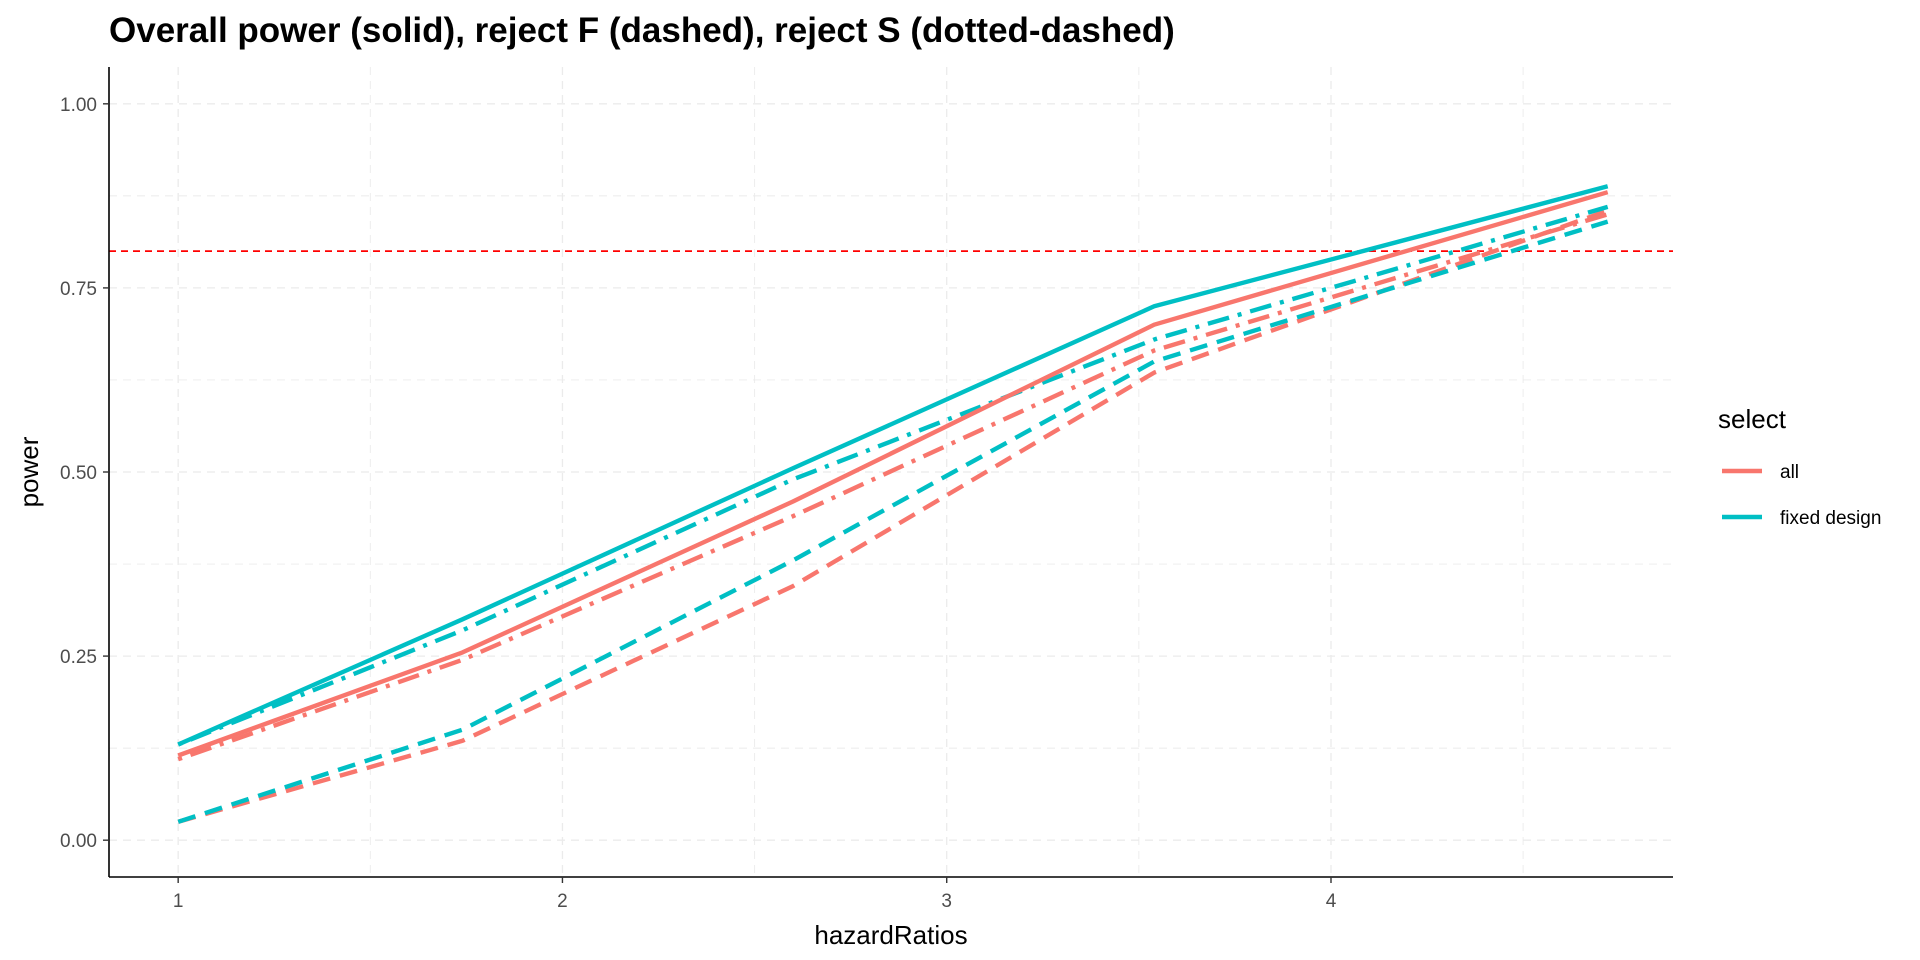 The width and height of the screenshot is (1920, 960). What do you see at coordinates (1752, 419) in the screenshot?
I see `legend-title: select` at bounding box center [1752, 419].